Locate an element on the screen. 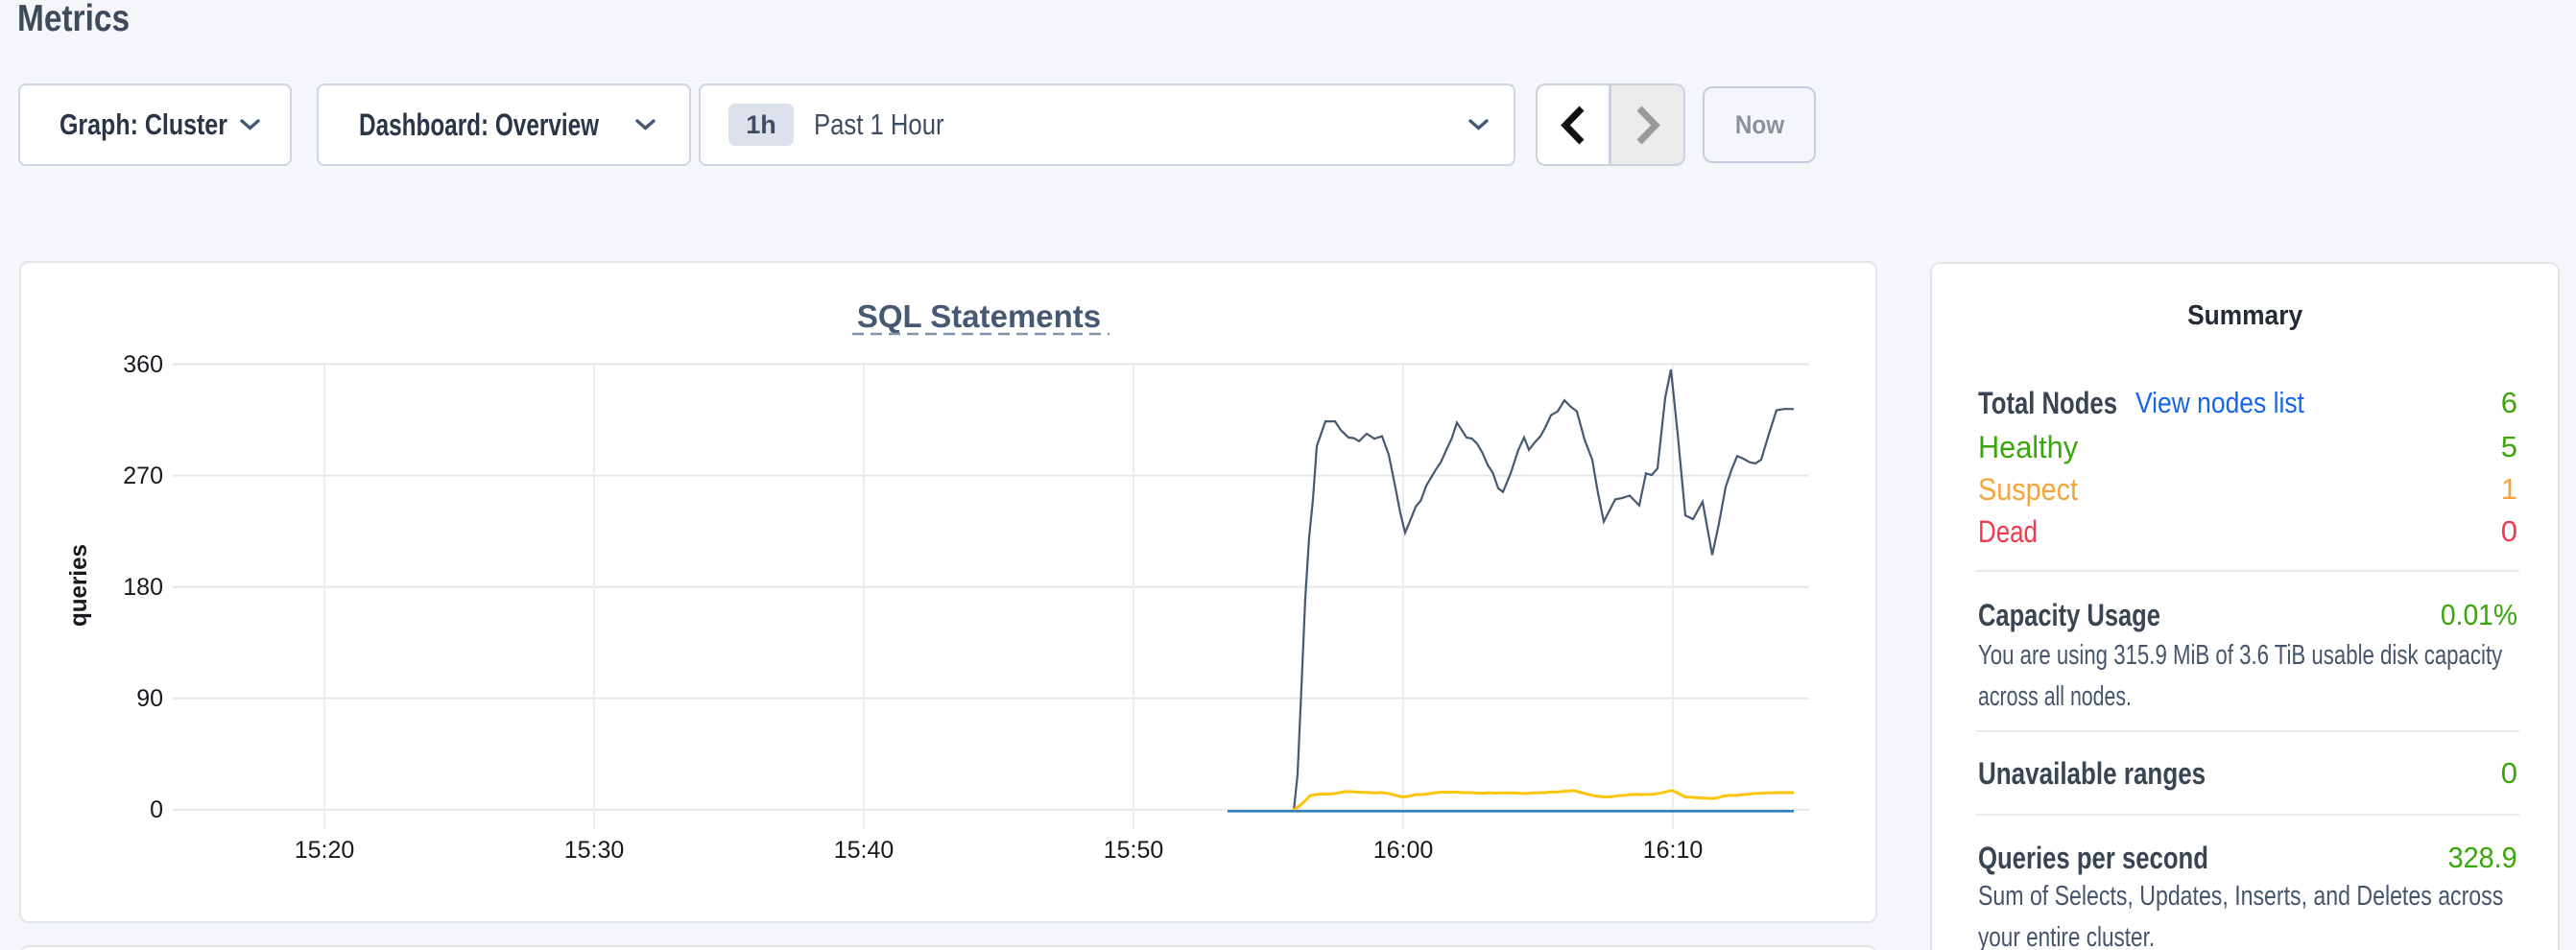  svg-text: 15:20 is located at coordinates (325, 850).